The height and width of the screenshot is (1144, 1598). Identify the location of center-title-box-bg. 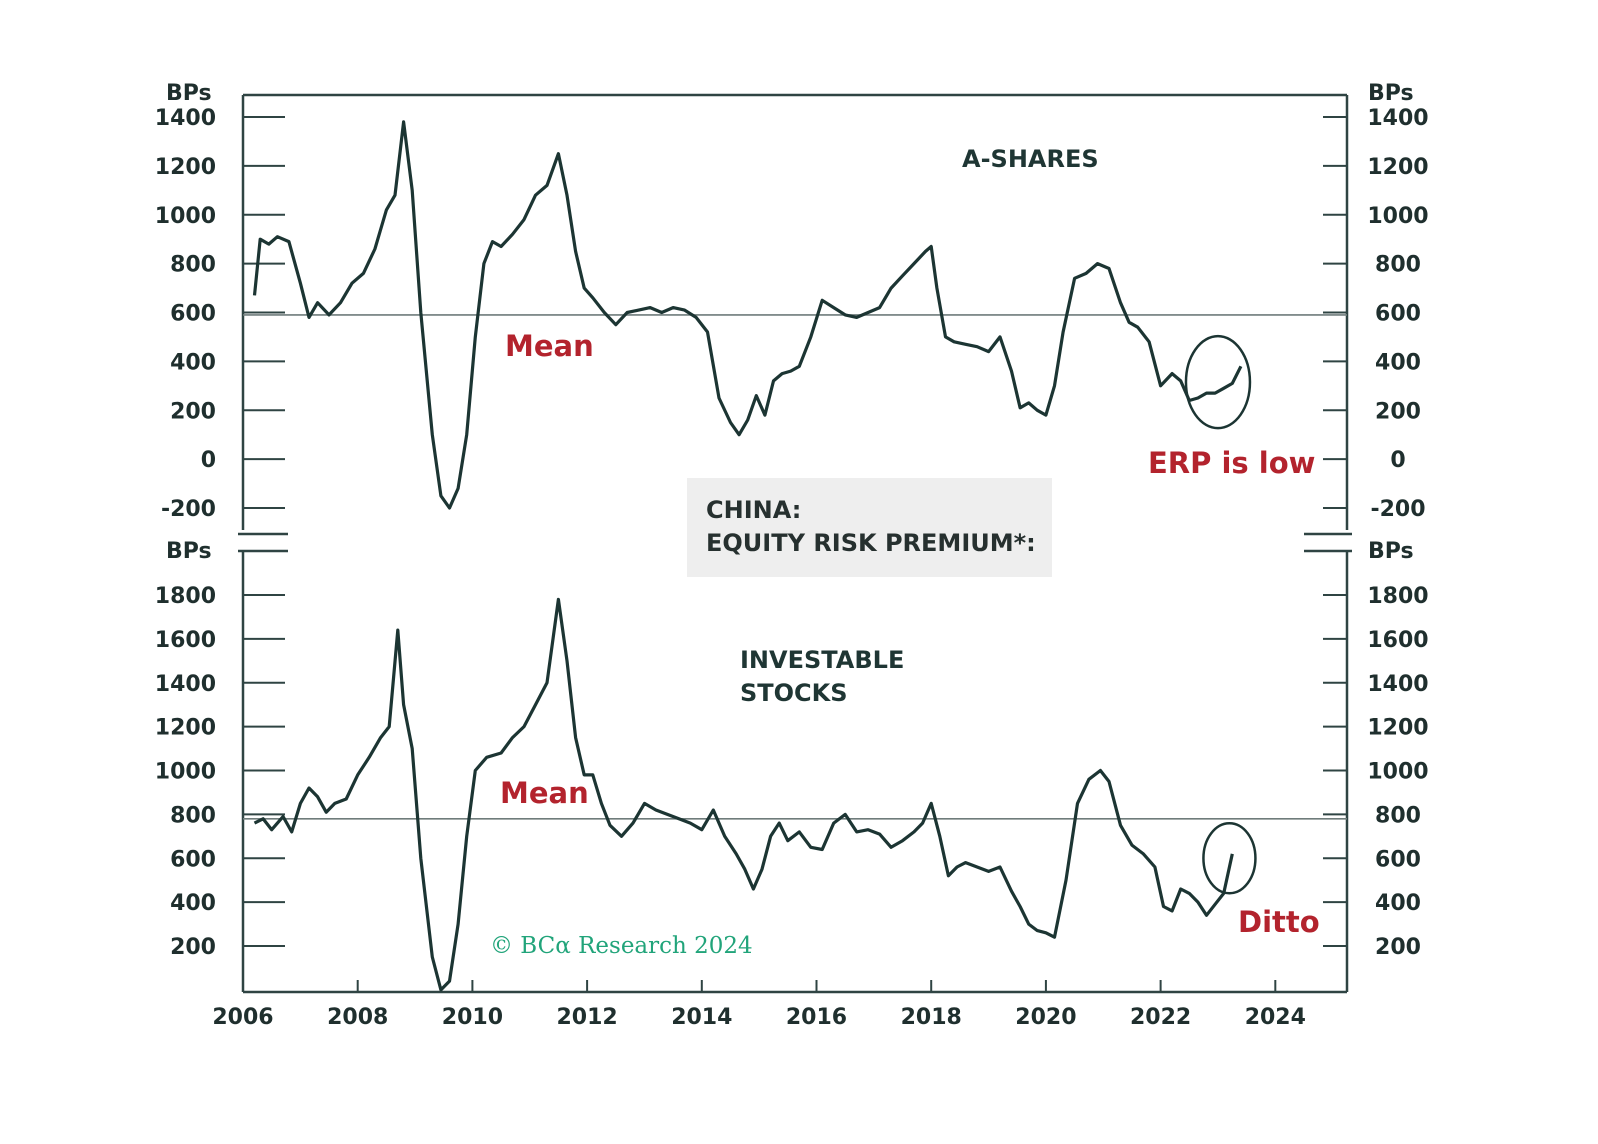
(869, 527).